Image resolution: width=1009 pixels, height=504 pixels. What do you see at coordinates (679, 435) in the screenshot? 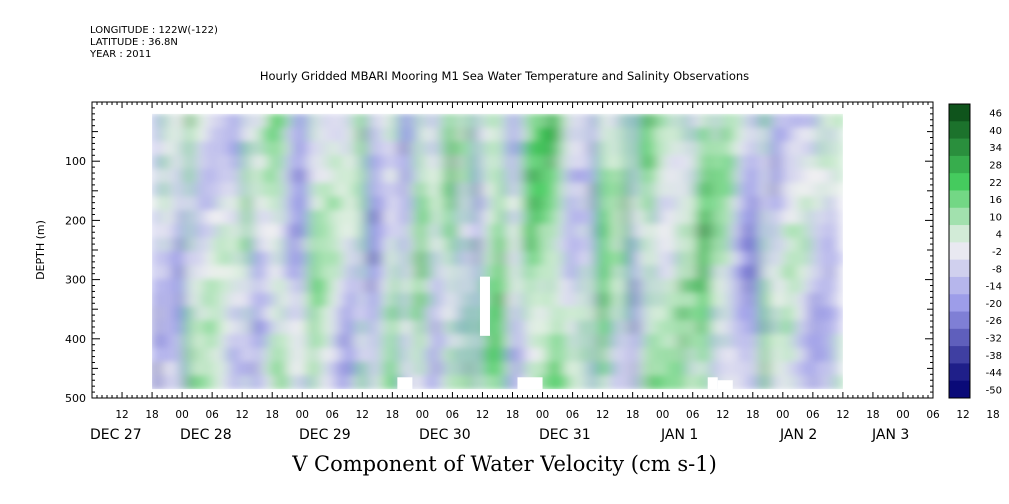
I see `x-day-label: JAN 1` at bounding box center [679, 435].